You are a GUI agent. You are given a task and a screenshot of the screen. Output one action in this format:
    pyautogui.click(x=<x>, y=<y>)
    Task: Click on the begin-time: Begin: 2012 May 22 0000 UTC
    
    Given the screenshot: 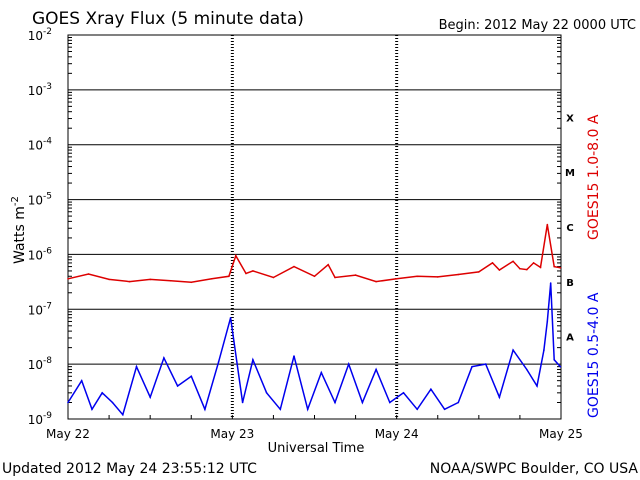 What is the action you would take?
    pyautogui.click(x=537, y=25)
    